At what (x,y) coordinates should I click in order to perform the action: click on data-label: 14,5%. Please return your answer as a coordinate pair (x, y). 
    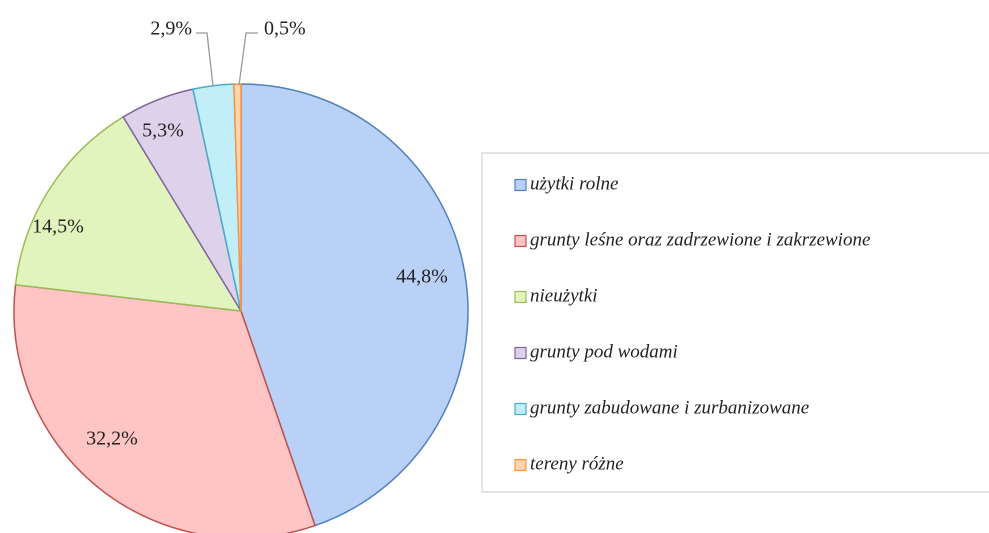
    Looking at the image, I should click on (58, 227).